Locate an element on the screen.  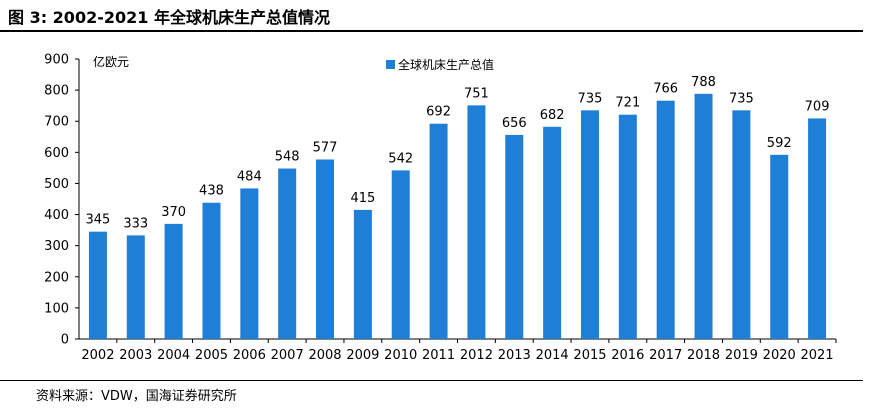
x-tick-label-2003: 2003 is located at coordinates (135, 355).